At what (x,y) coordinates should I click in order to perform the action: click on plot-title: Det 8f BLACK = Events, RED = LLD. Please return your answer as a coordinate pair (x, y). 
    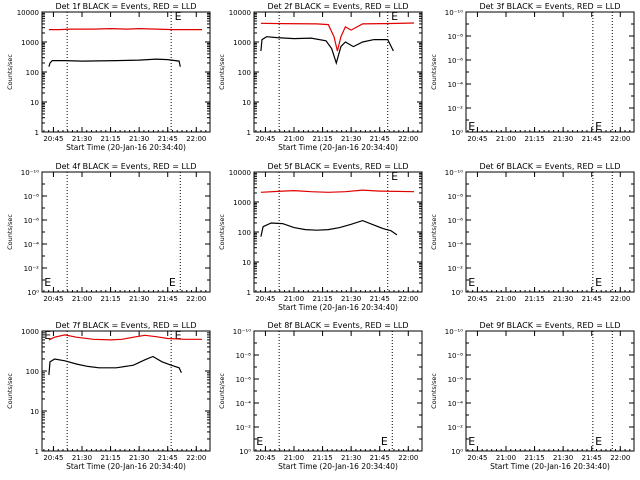
    Looking at the image, I should click on (337, 325).